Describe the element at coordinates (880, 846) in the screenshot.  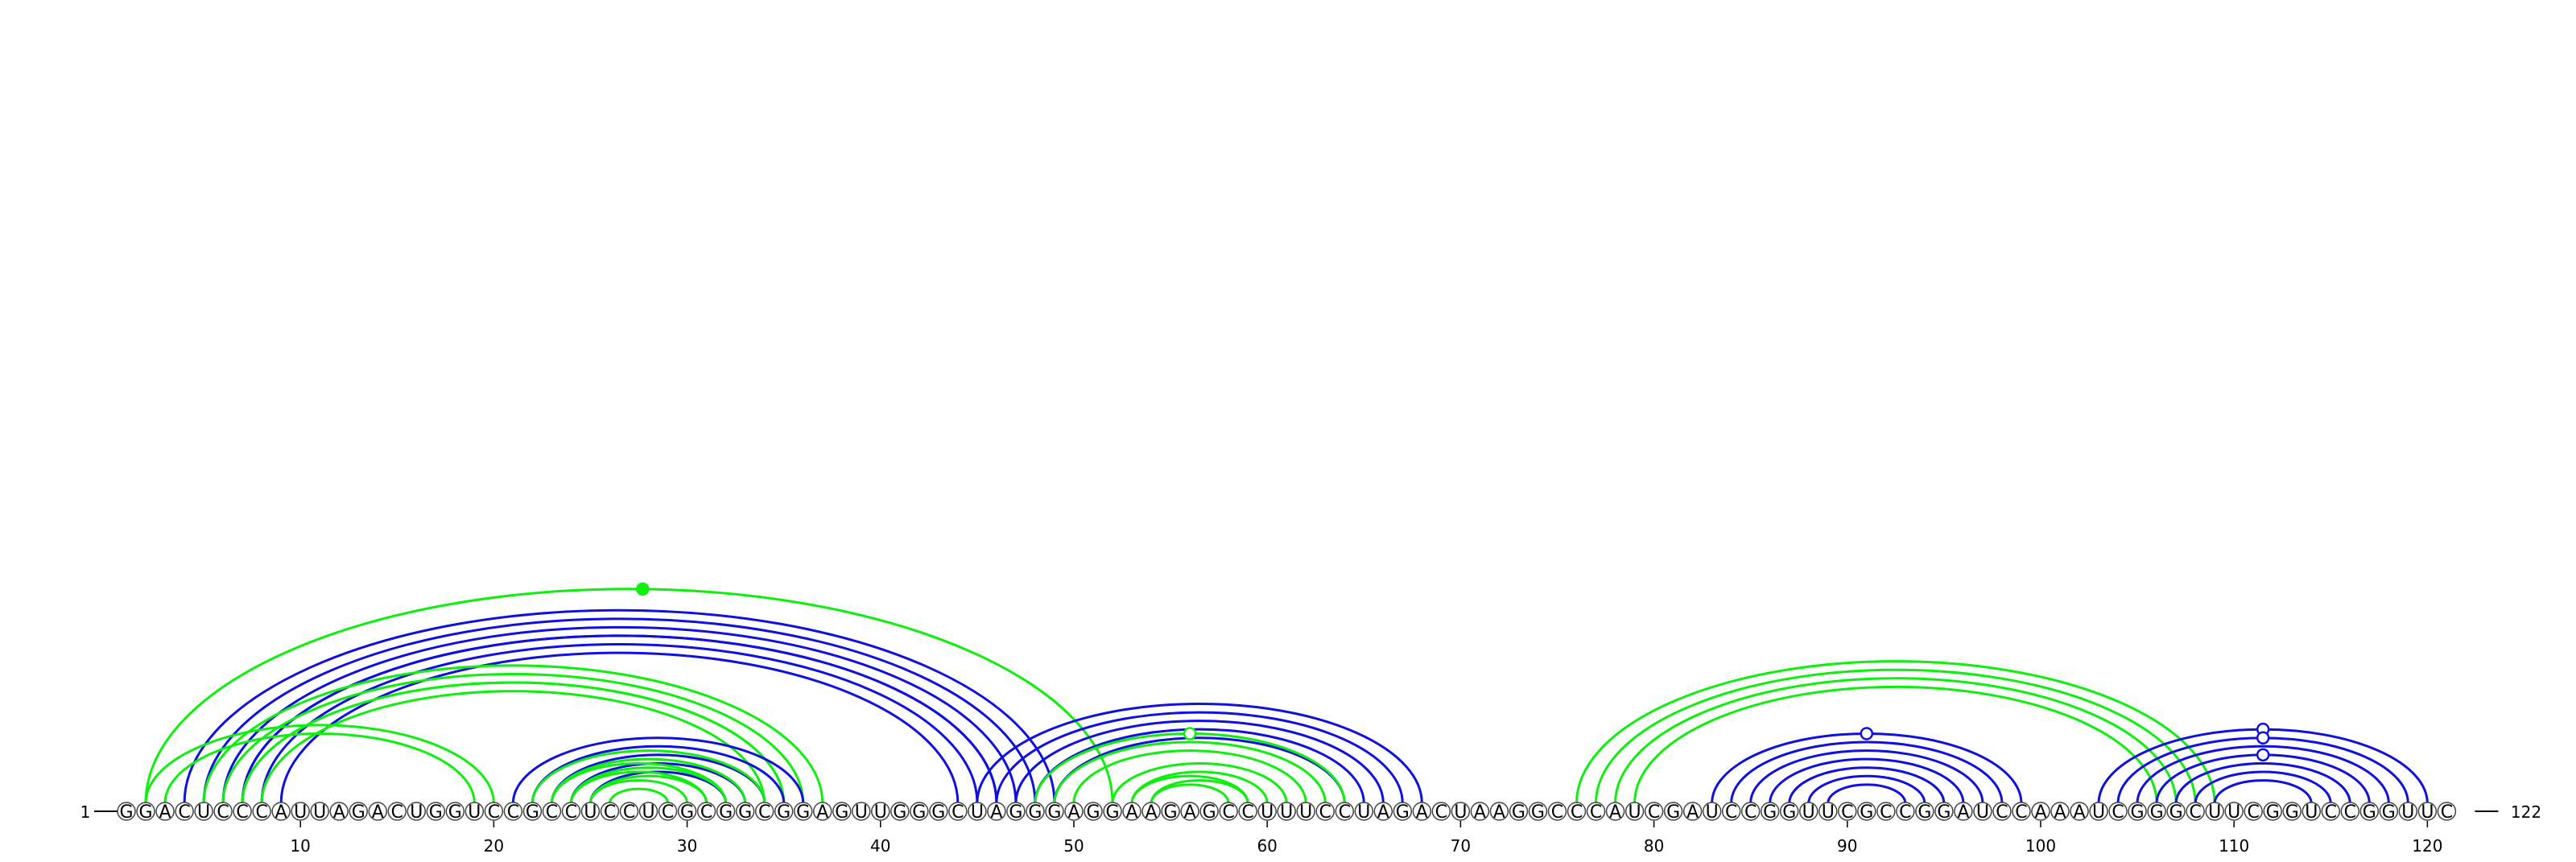
I see `tick-label: 40` at that location.